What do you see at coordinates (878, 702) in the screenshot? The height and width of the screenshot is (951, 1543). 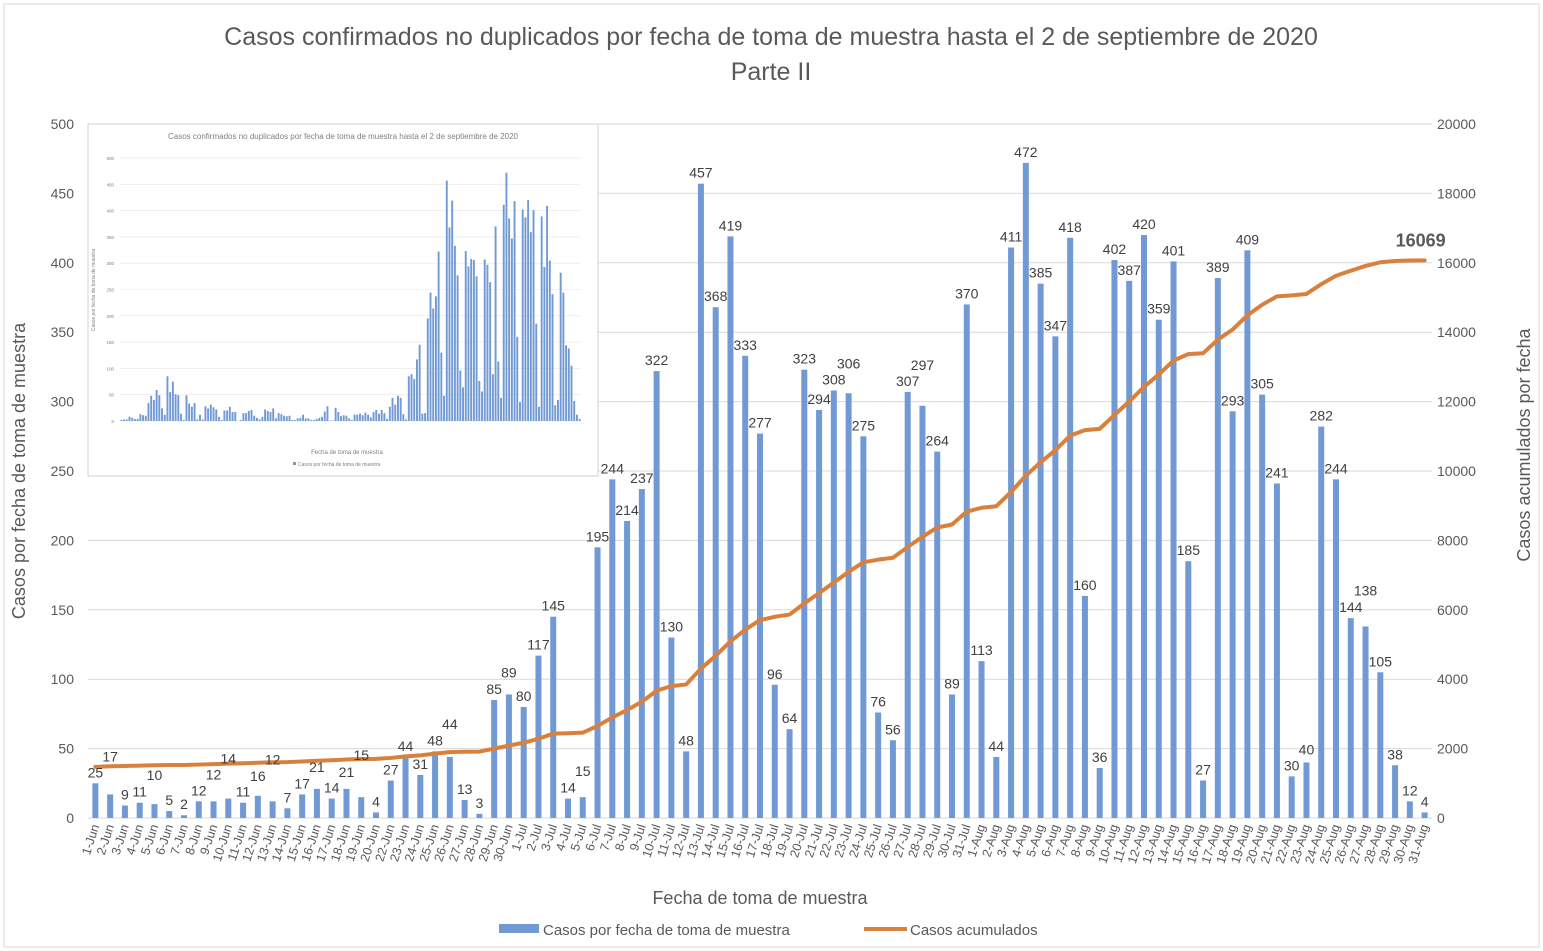 I see `bar-data-label: 76` at bounding box center [878, 702].